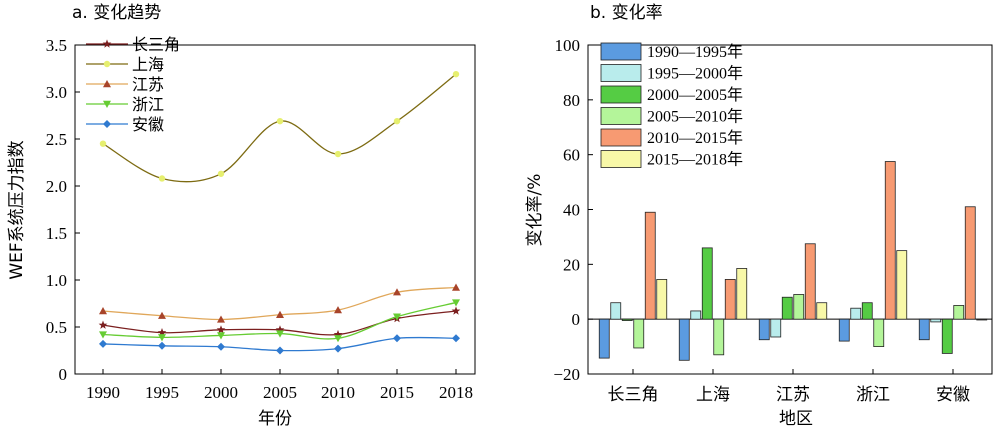  What do you see at coordinates (56, 280) in the screenshot?
I see `chart-a-ytick-label: 1.0` at bounding box center [56, 280].